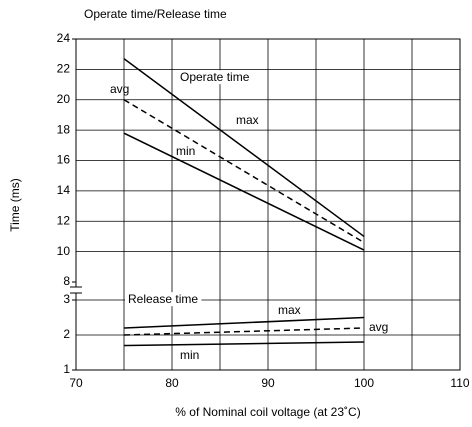 The width and height of the screenshot is (472, 427). Describe the element at coordinates (64, 69) in the screenshot. I see `y-tick-label: 22` at that location.